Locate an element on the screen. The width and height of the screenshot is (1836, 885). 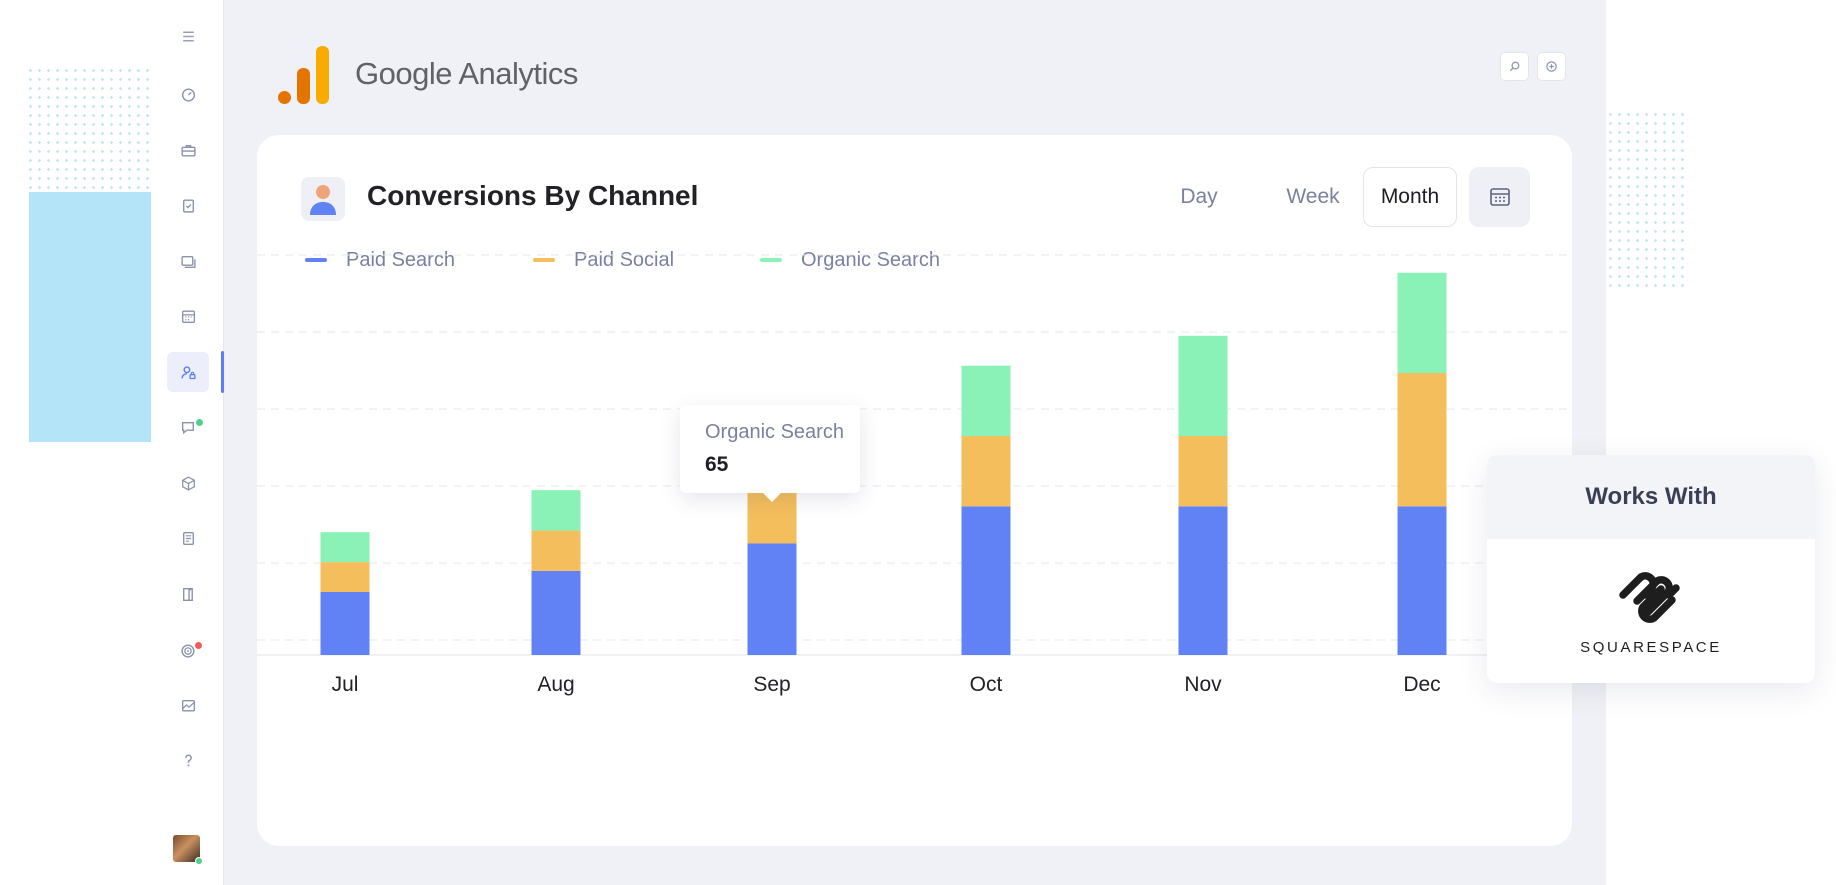
menu-icon is located at coordinates (188, 36).